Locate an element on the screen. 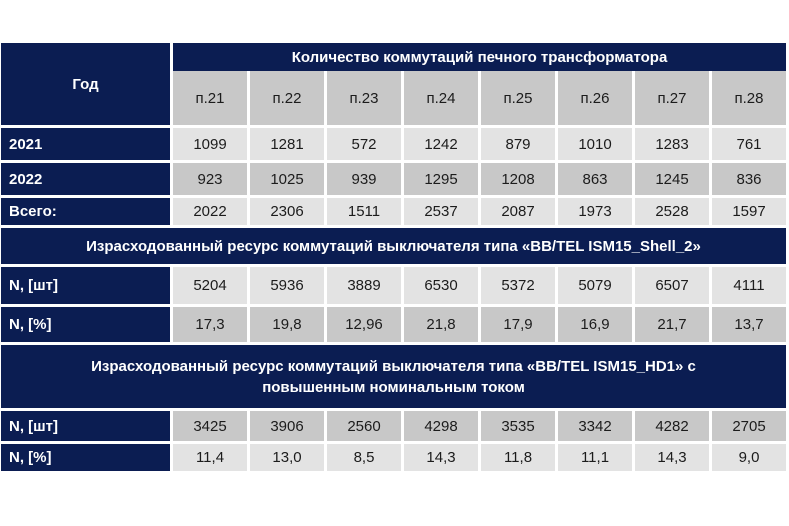 Image resolution: width=789 pixels, height=526 pixels. row-label-2021: 2021 is located at coordinates (85, 144).